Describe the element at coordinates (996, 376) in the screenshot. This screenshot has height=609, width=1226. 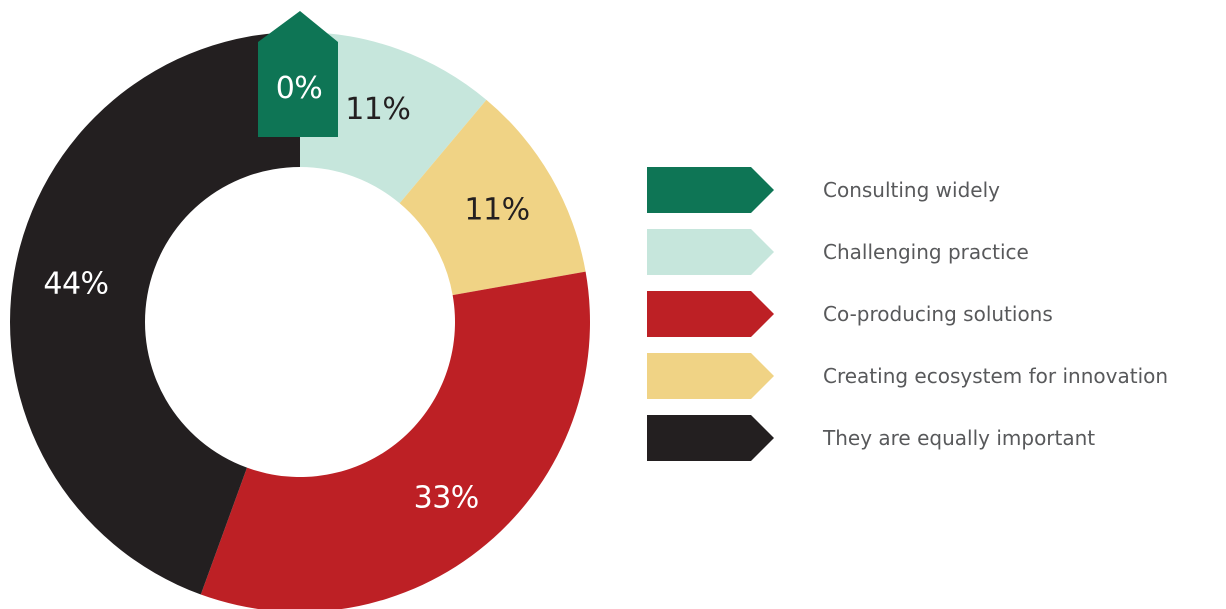
I see `legend-label: Creating ecosystem for innovation` at that location.